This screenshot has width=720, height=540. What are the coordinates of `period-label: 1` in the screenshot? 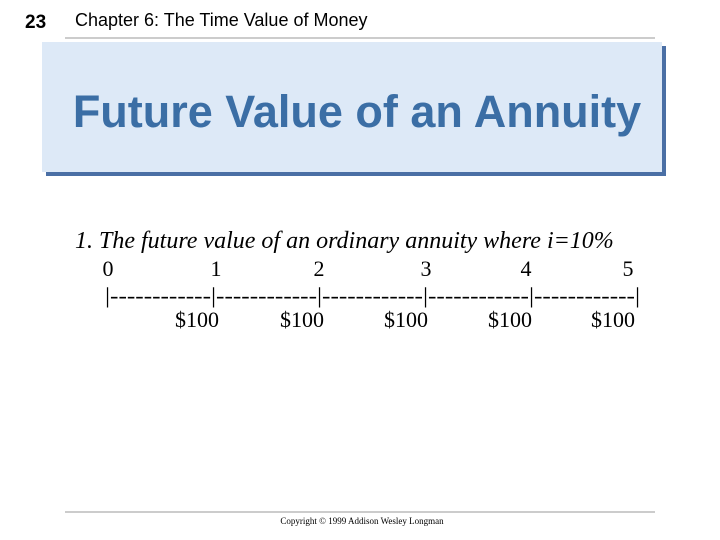 It's located at (216, 268).